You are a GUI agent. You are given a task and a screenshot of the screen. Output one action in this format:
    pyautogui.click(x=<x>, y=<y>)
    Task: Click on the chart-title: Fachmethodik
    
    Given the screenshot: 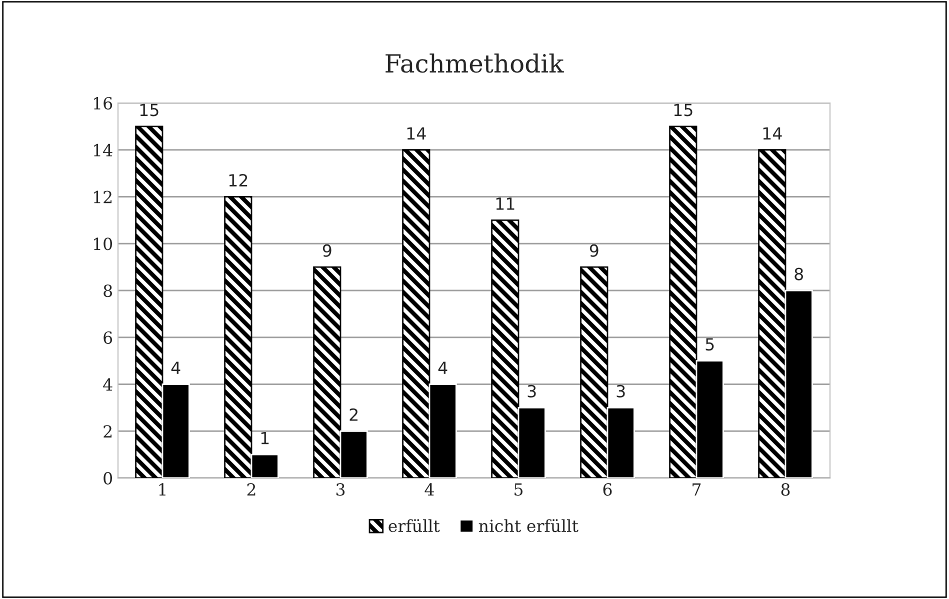 What is the action you would take?
    pyautogui.click(x=475, y=63)
    